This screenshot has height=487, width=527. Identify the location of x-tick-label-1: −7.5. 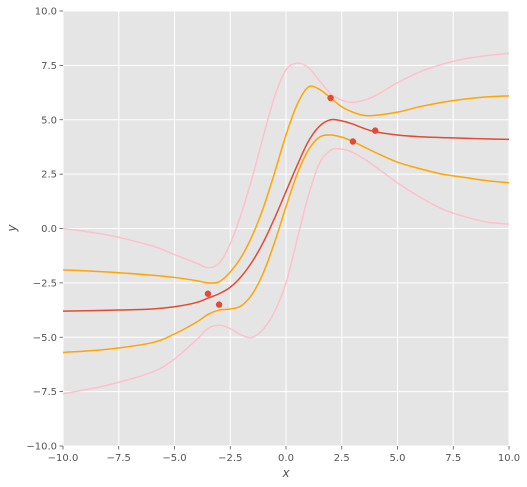
(119, 458).